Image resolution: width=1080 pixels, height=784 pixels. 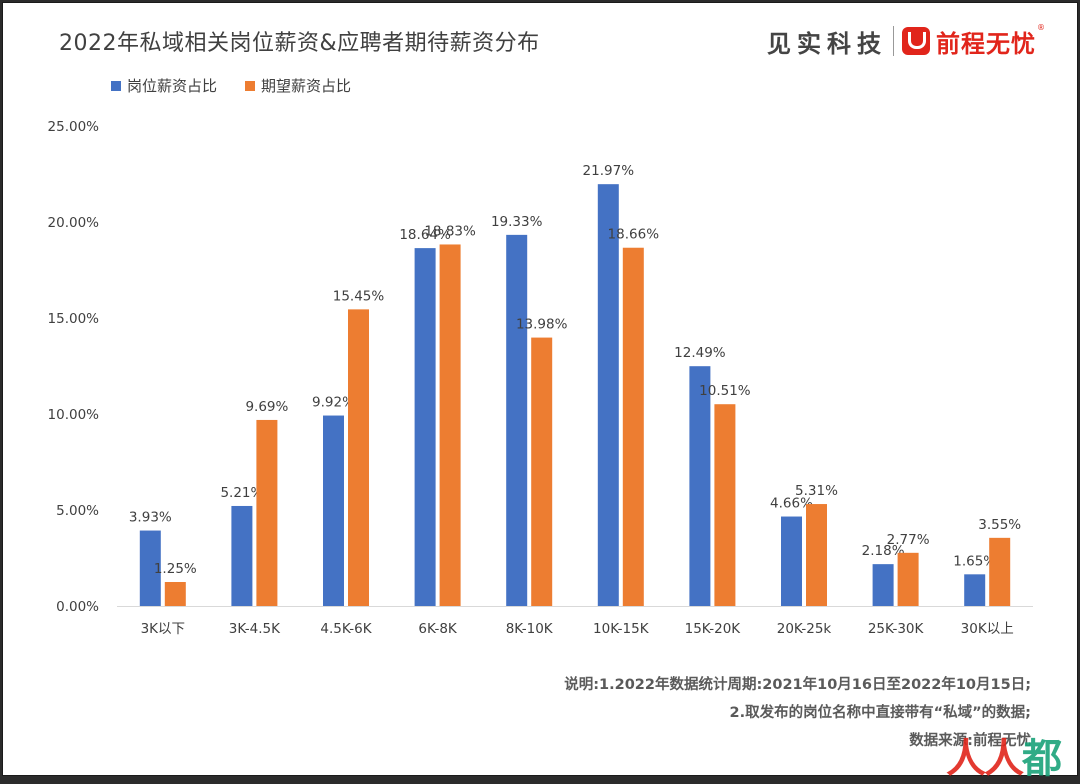 I want to click on legend-item-expected-salary: 期望薪资占比, so click(x=298, y=85).